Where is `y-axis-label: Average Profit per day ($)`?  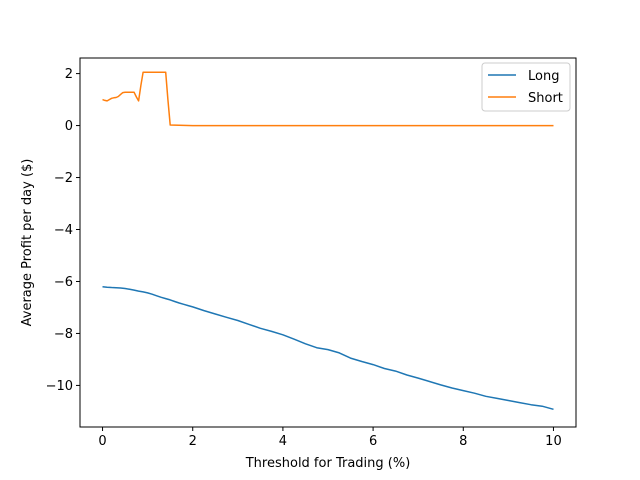
y-axis-label: Average Profit per day ($) is located at coordinates (27, 243).